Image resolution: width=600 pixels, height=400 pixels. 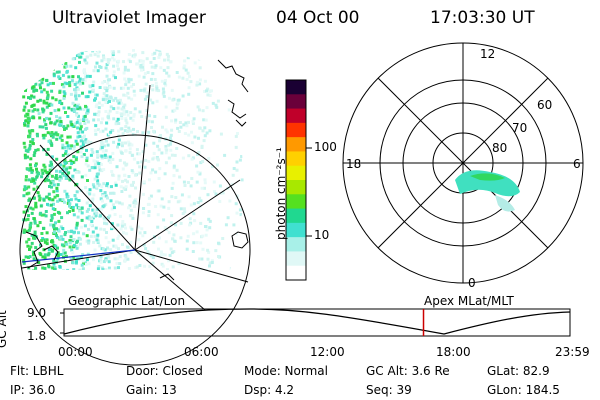 I want to click on timeline-right-label: Apex MLat/MLT, so click(x=469, y=301).